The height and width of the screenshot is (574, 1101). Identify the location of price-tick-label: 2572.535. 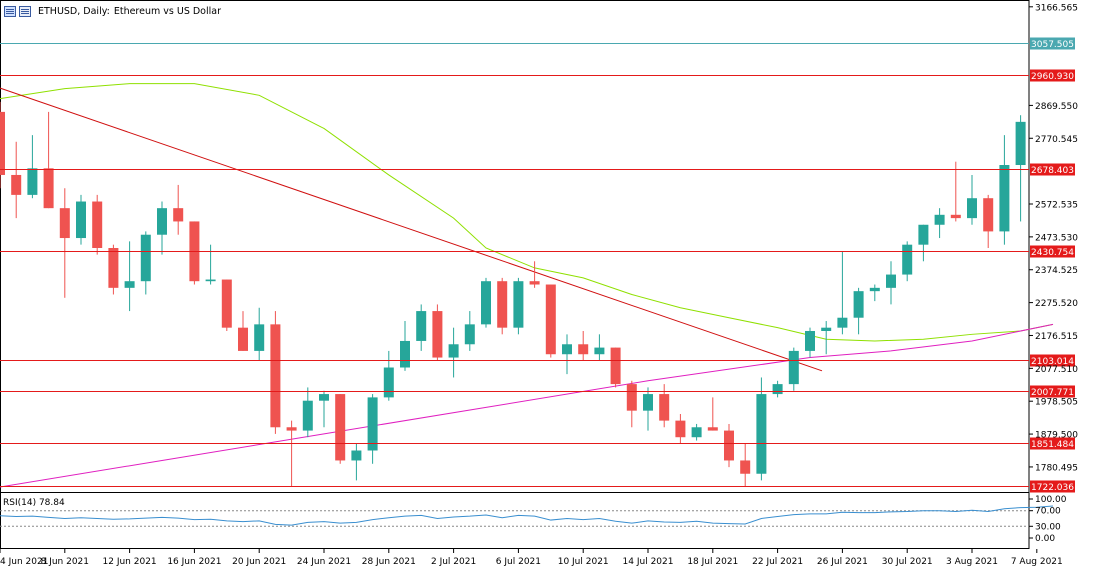
(1056, 206).